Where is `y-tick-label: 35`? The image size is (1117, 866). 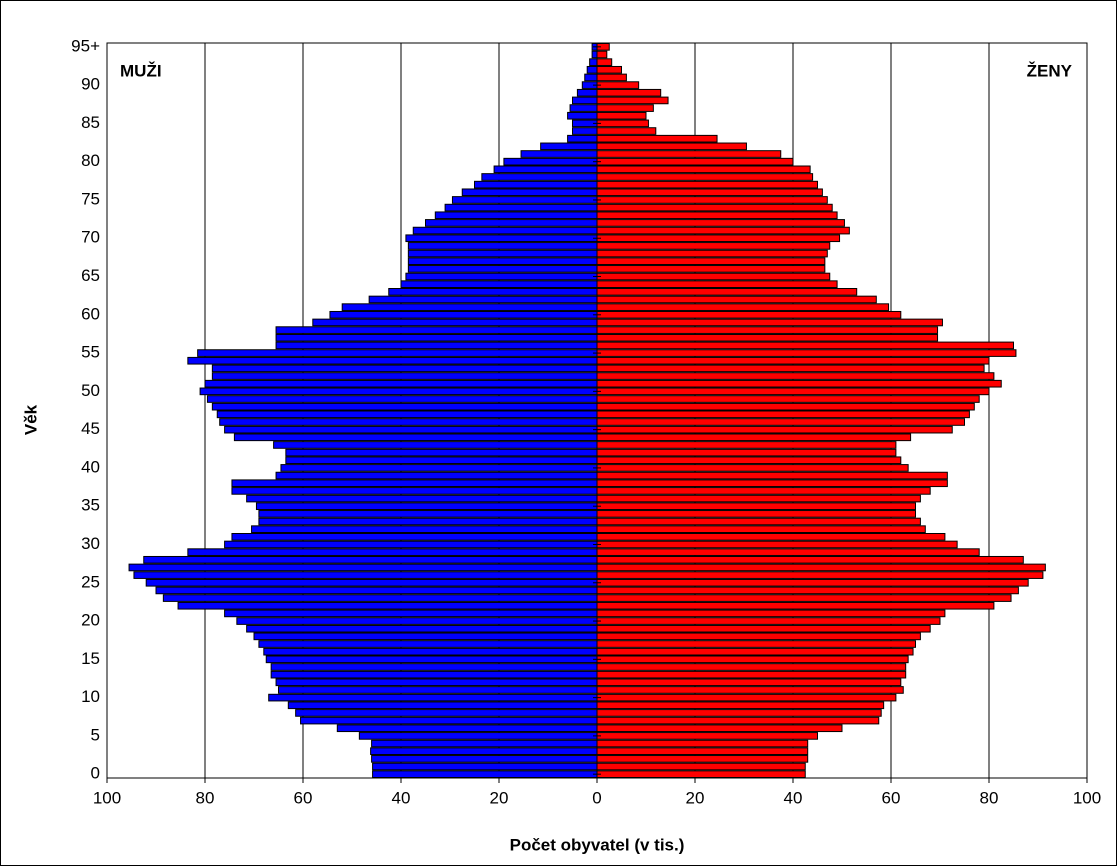 y-tick-label: 35 is located at coordinates (90, 505).